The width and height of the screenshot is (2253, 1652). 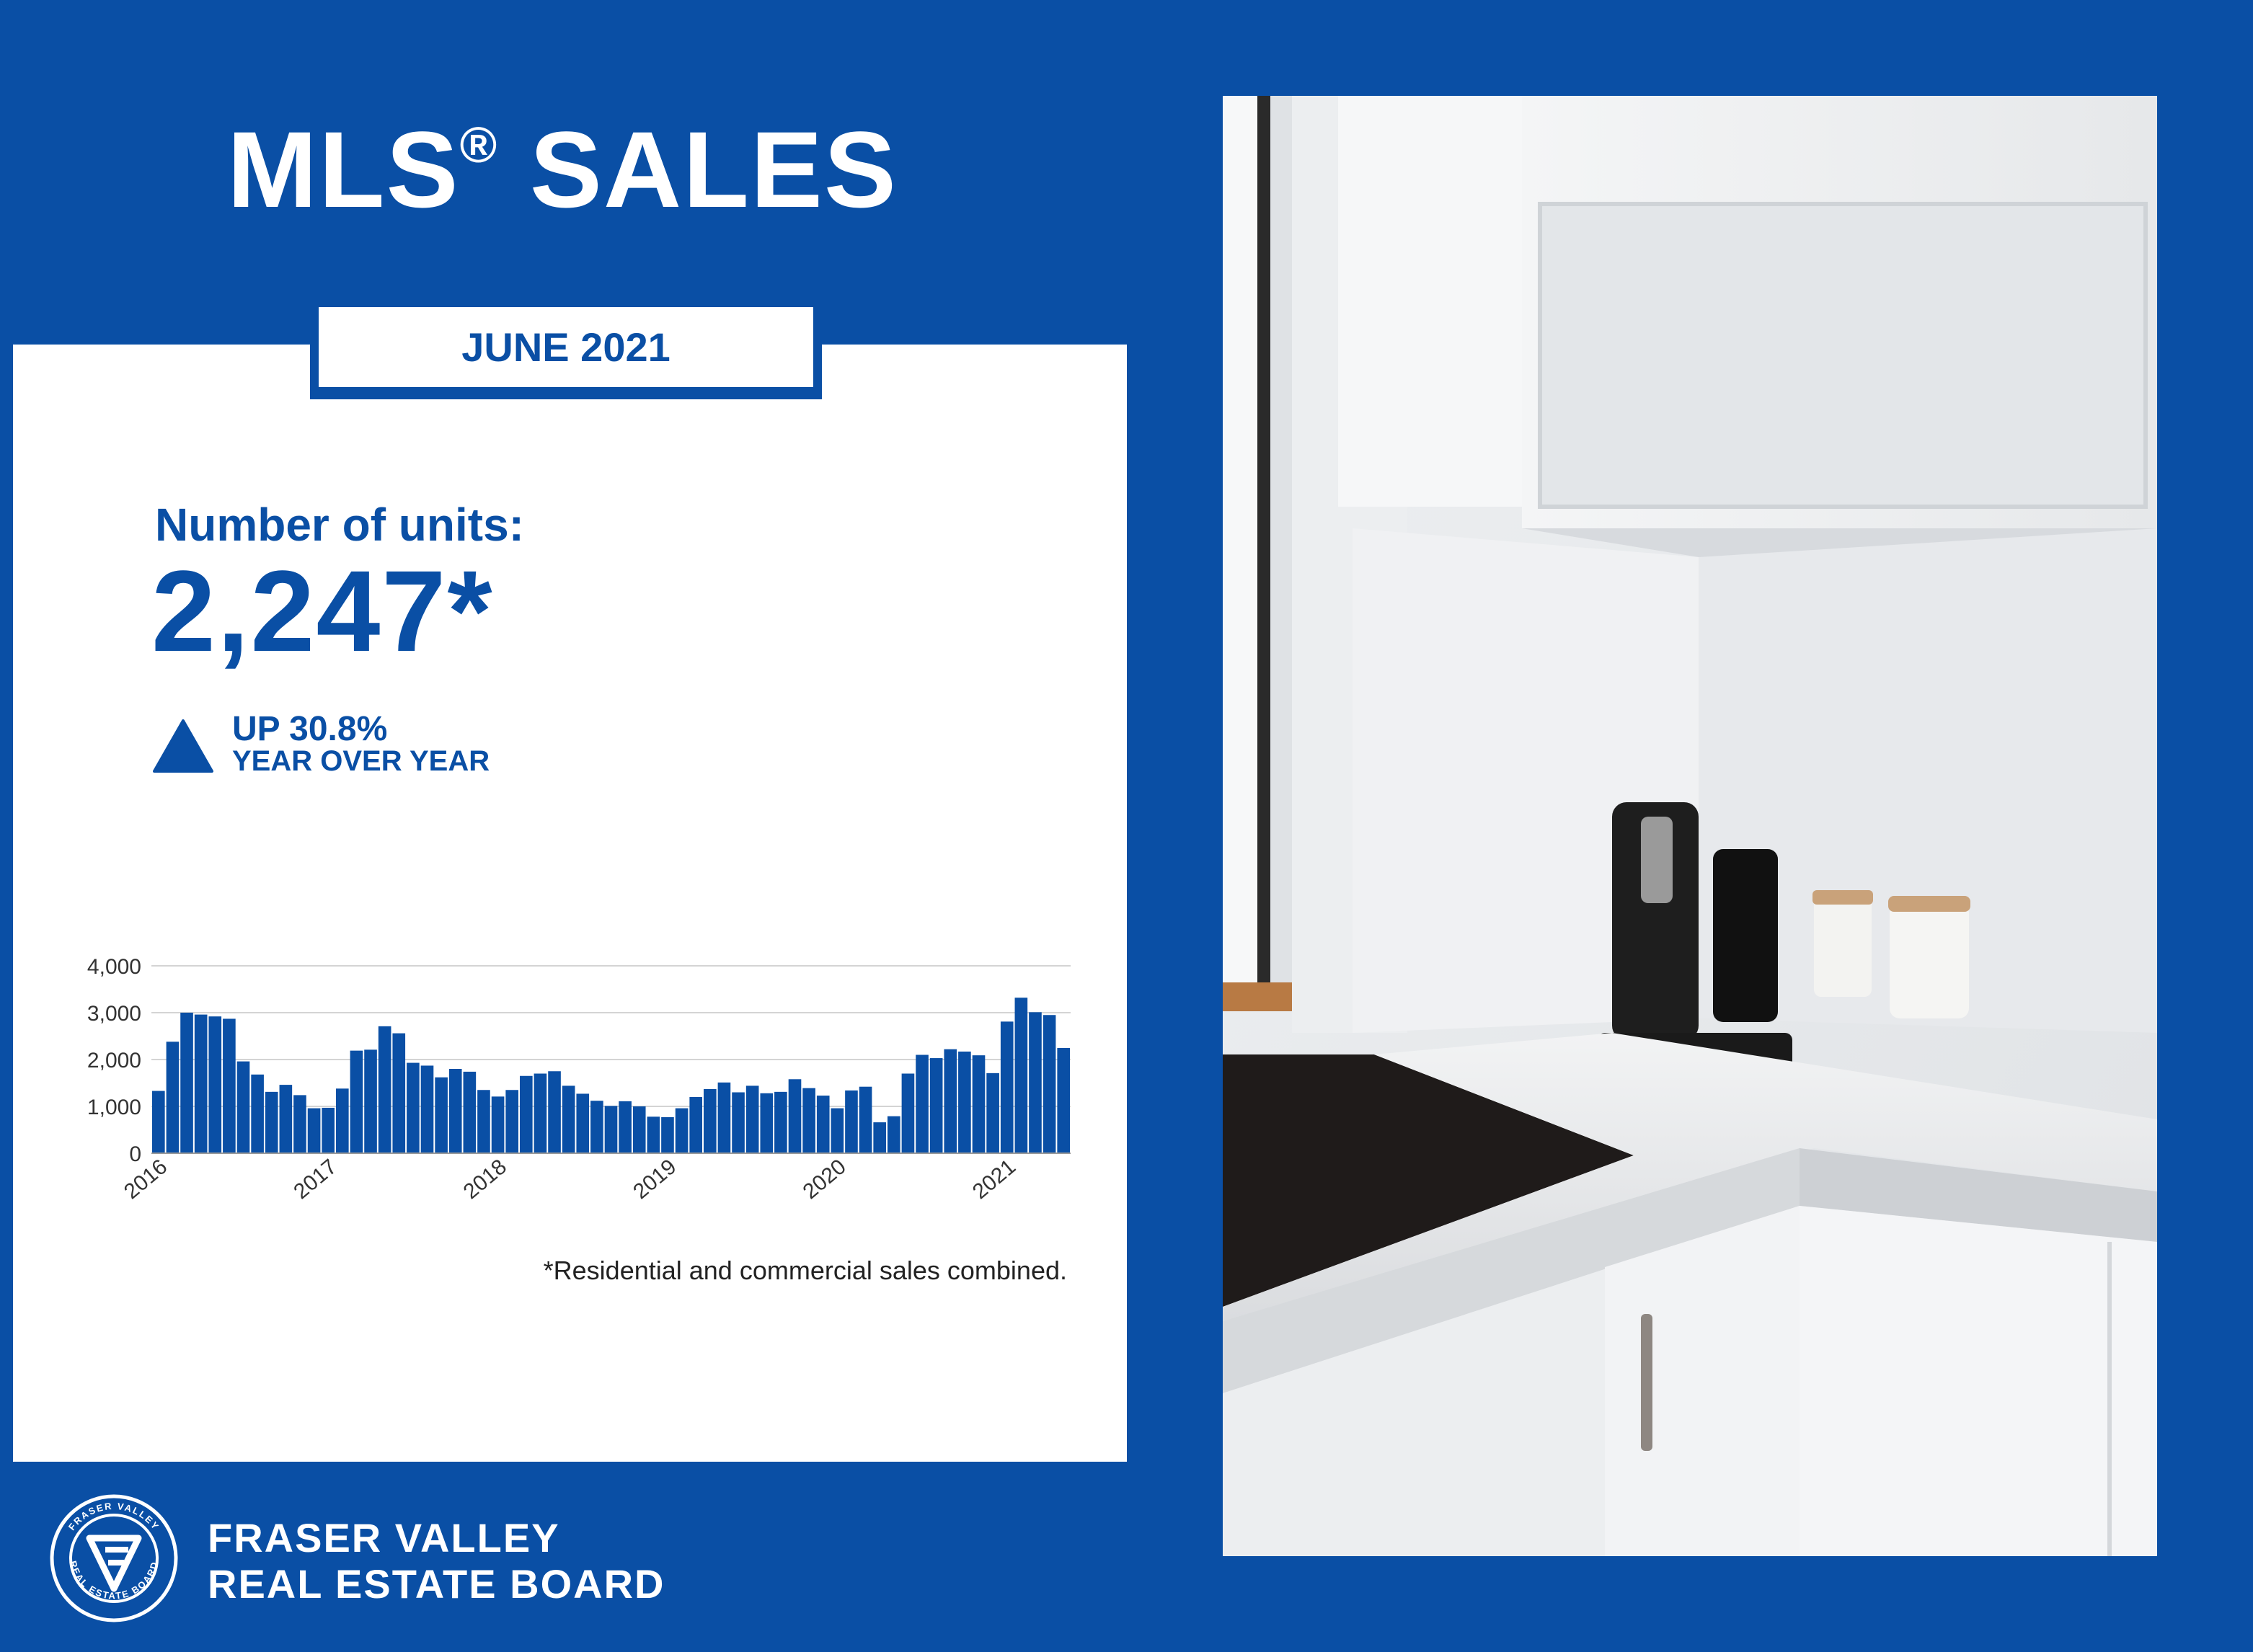 What do you see at coordinates (114, 1014) in the screenshot?
I see `y-tick-label: 3,000` at bounding box center [114, 1014].